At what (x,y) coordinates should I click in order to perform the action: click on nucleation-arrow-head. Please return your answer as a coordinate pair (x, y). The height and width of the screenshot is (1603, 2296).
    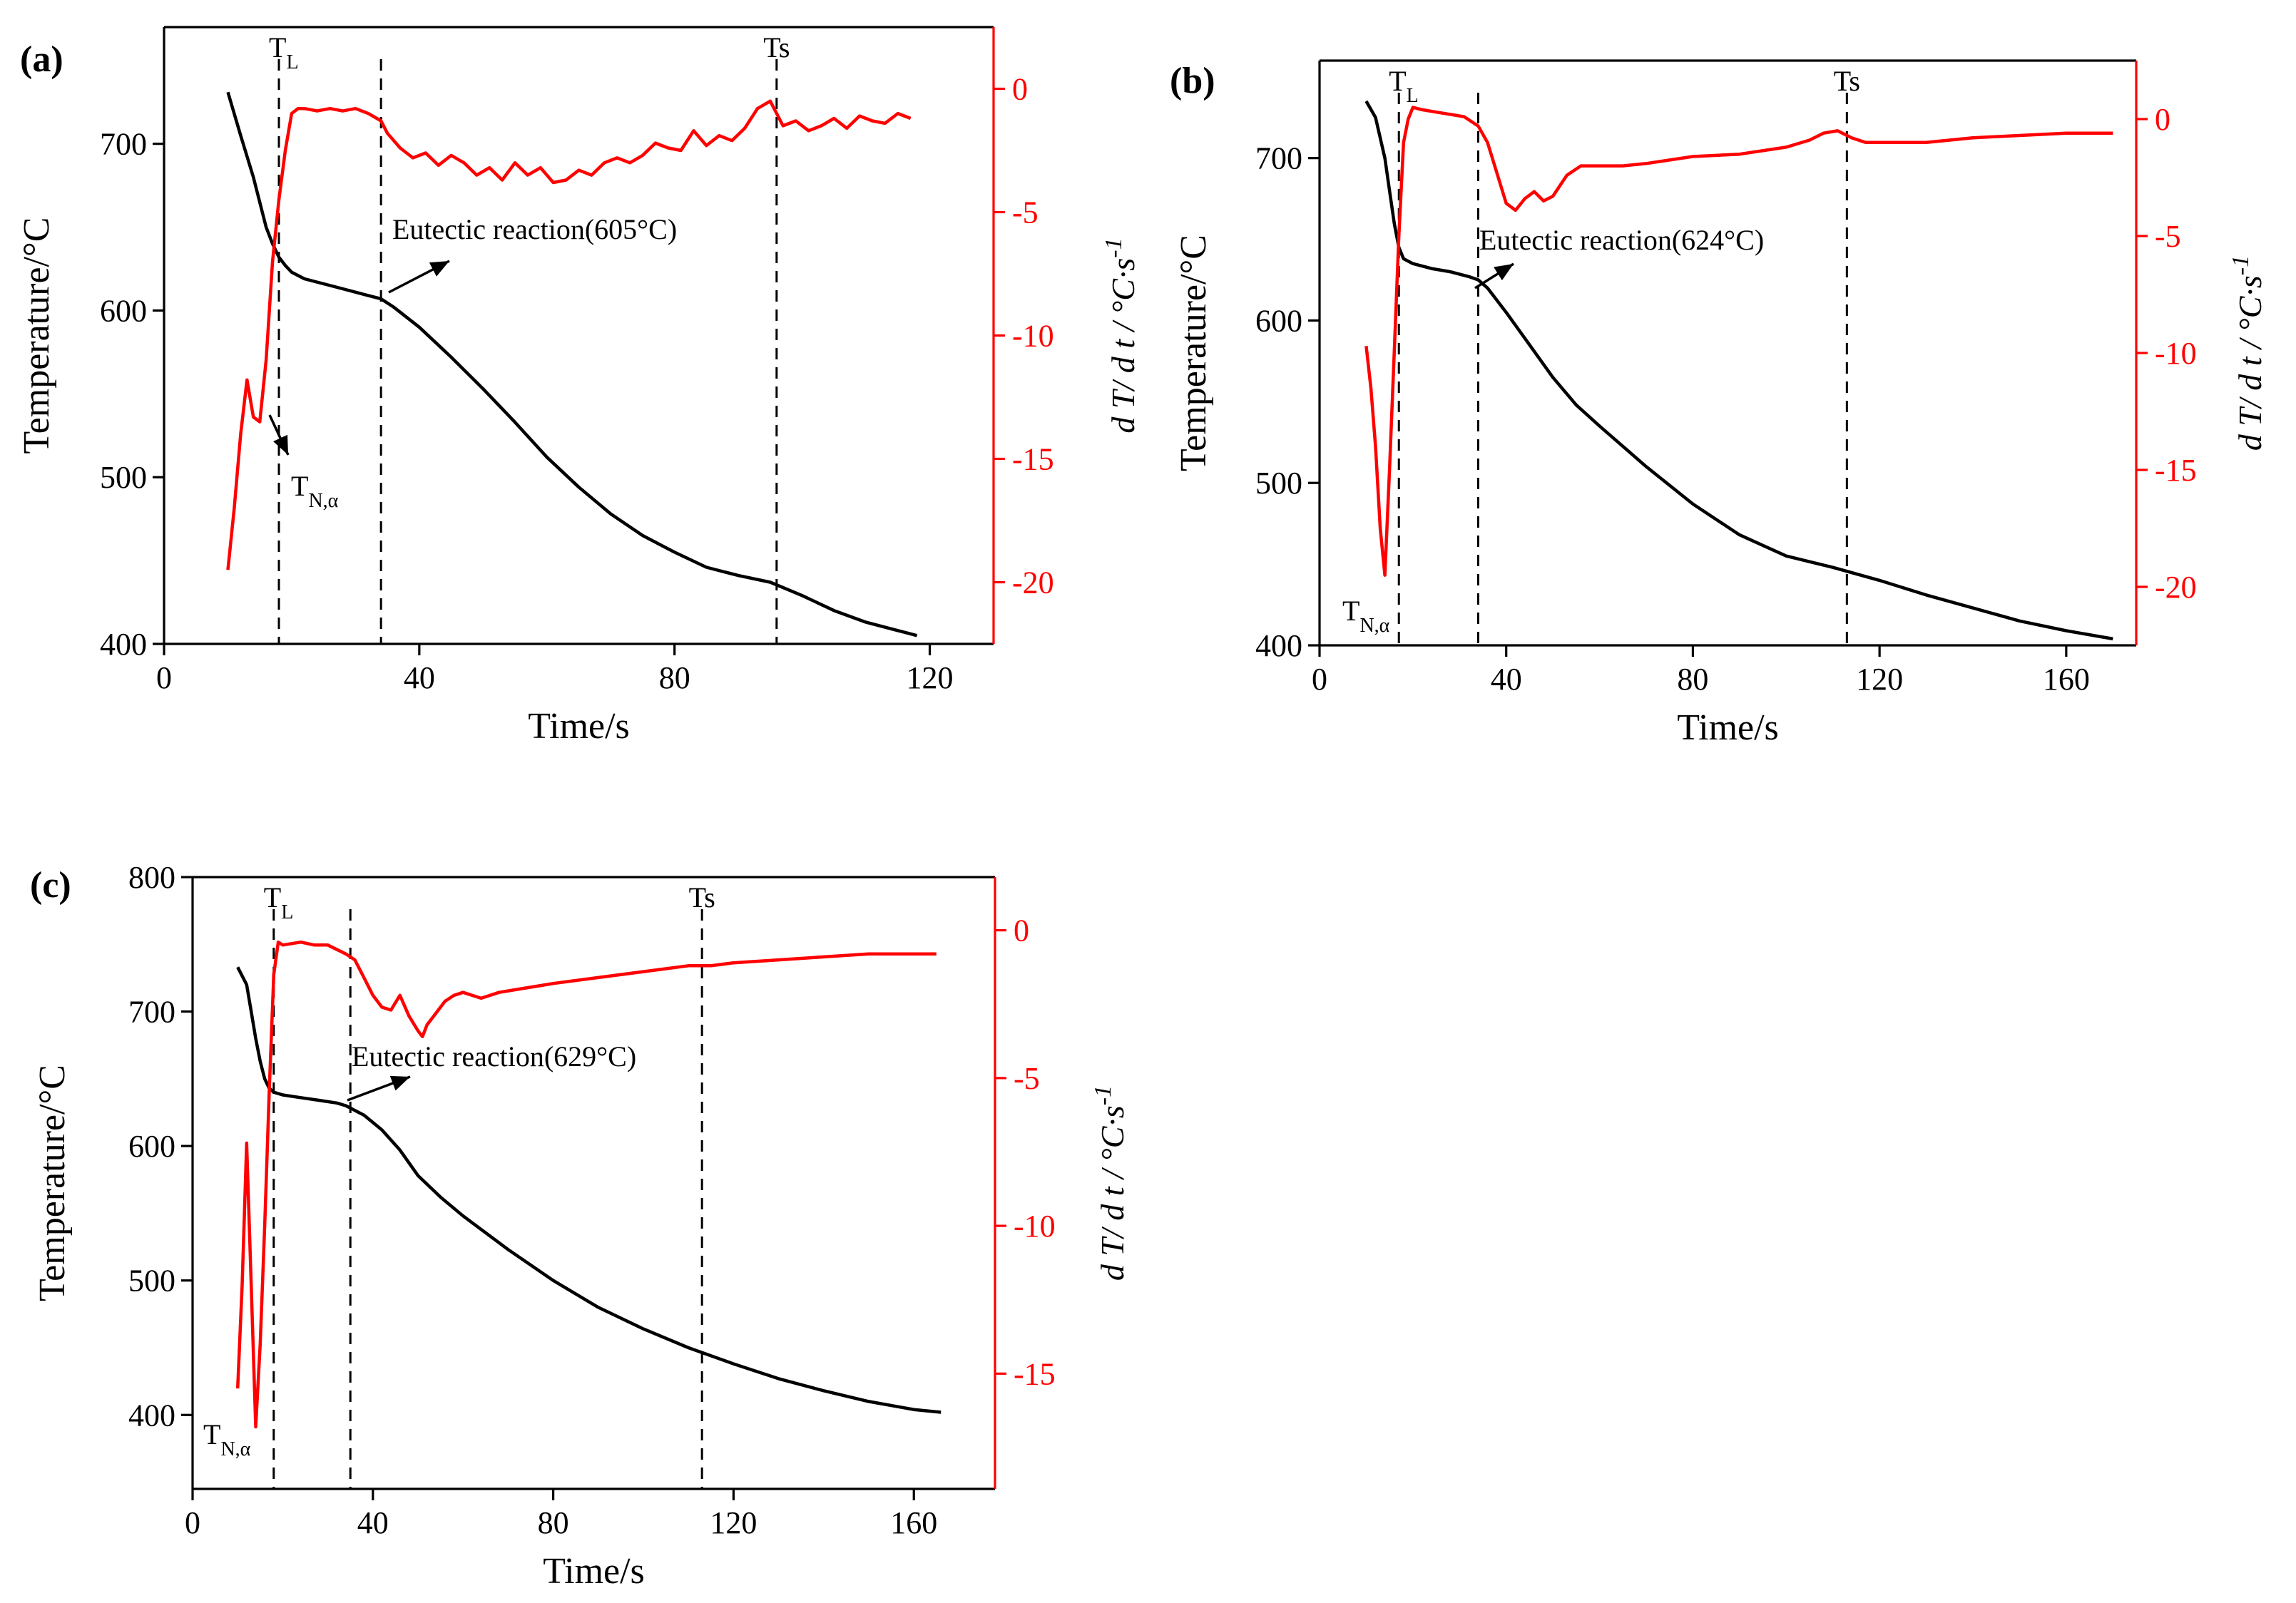
    Looking at the image, I should click on (280, 445).